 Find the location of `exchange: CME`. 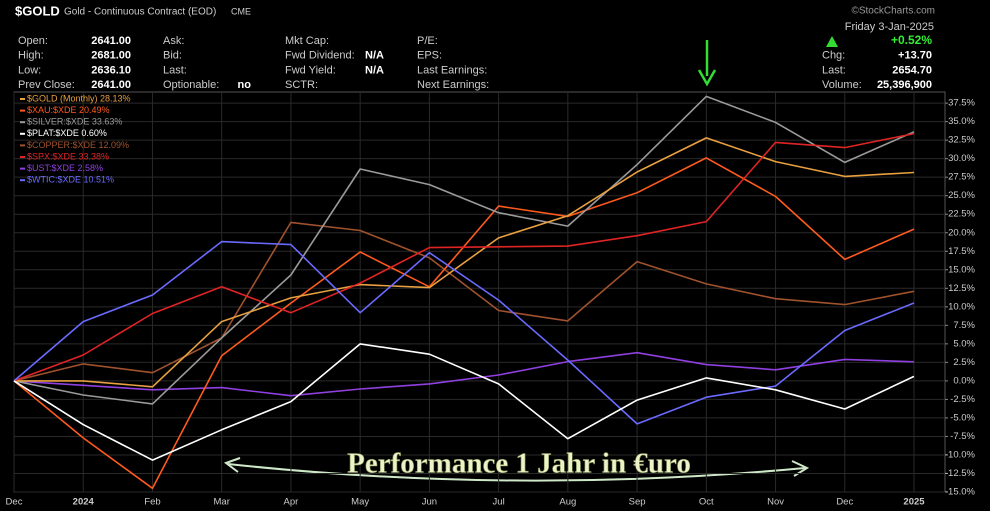

exchange: CME is located at coordinates (241, 11).